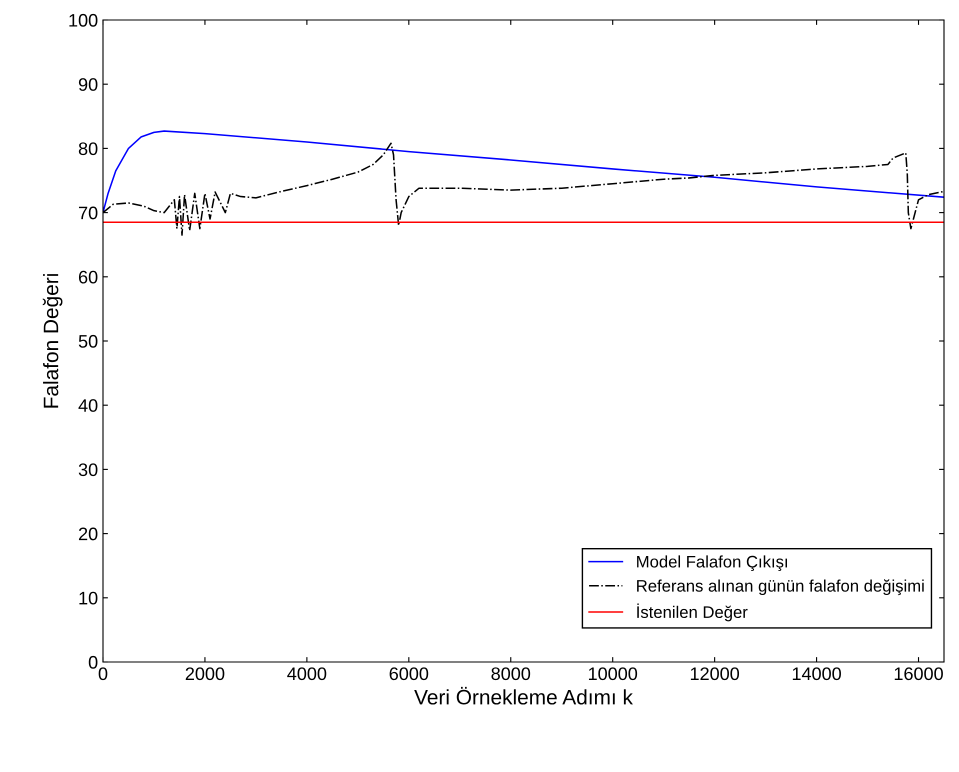 The image size is (959, 772). What do you see at coordinates (88, 341) in the screenshot?
I see `y-tick-label: 50` at bounding box center [88, 341].